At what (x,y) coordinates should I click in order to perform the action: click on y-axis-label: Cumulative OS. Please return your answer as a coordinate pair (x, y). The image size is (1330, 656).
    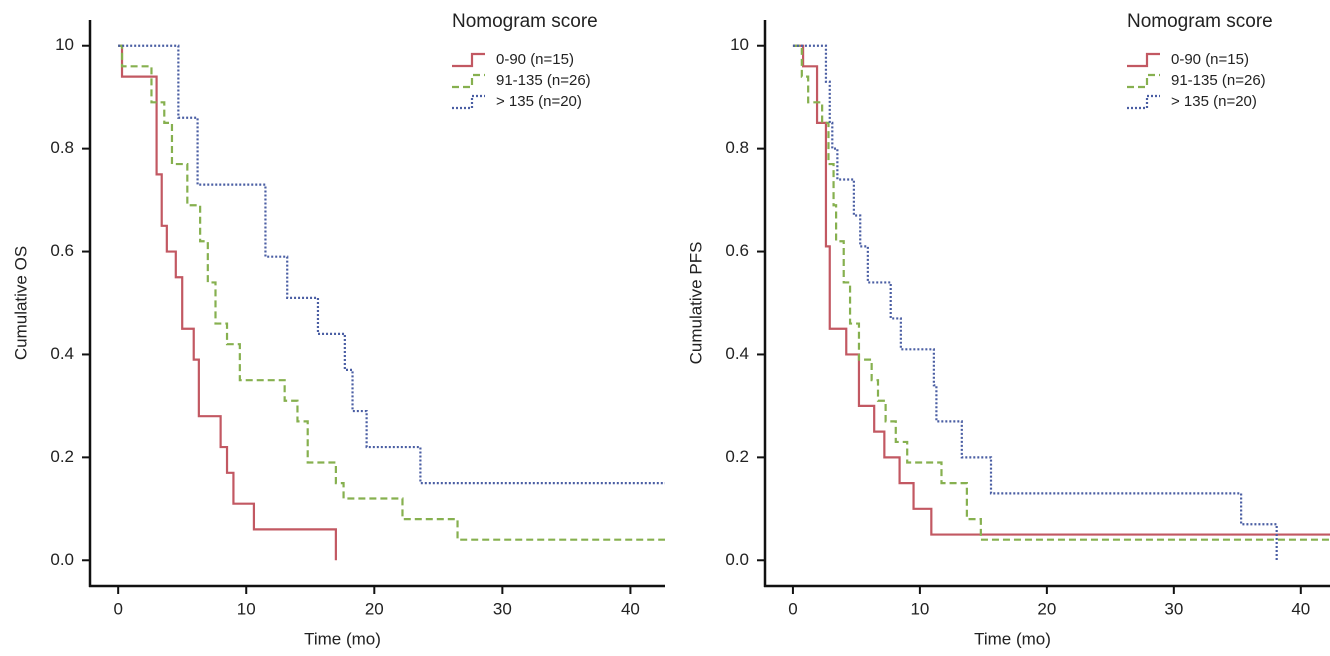
    Looking at the image, I should click on (20, 303).